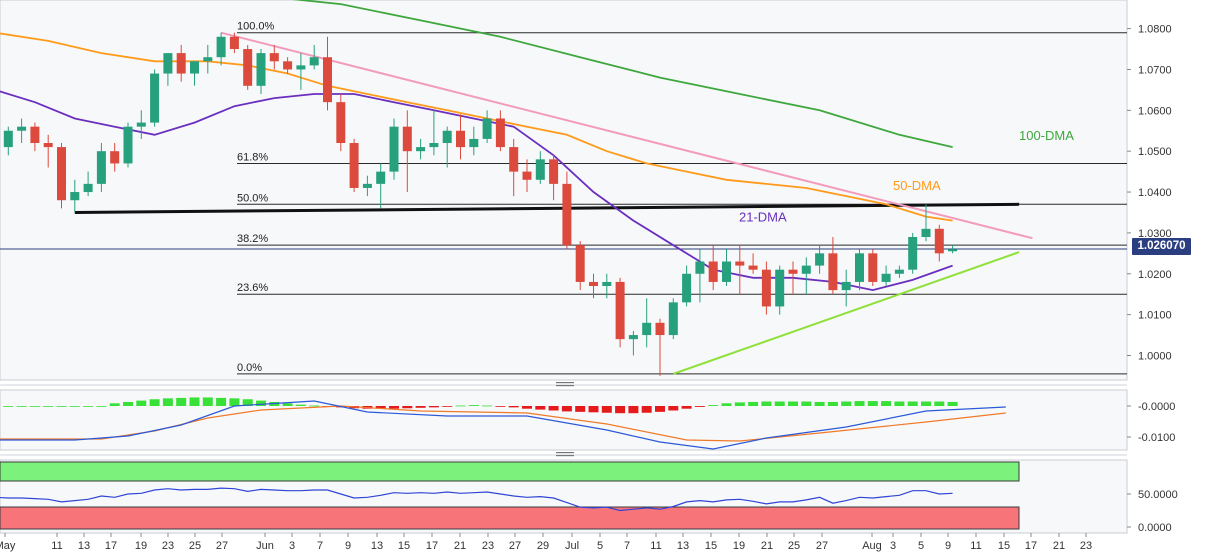  Describe the element at coordinates (265, 546) in the screenshot. I see `x-tick-label: Jun` at that location.